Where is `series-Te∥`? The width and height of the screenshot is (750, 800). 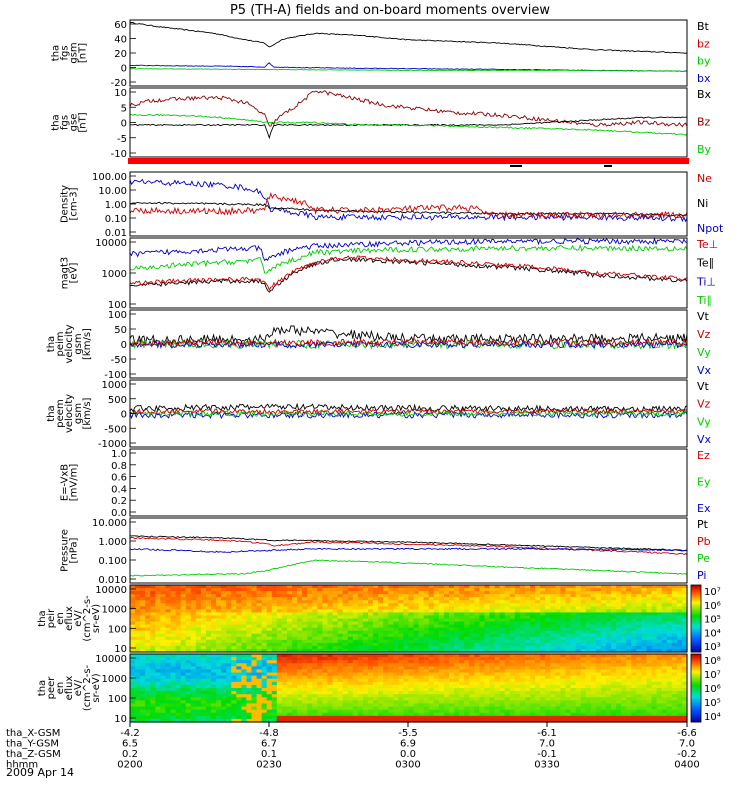
series-Te∥ is located at coordinates (408, 274).